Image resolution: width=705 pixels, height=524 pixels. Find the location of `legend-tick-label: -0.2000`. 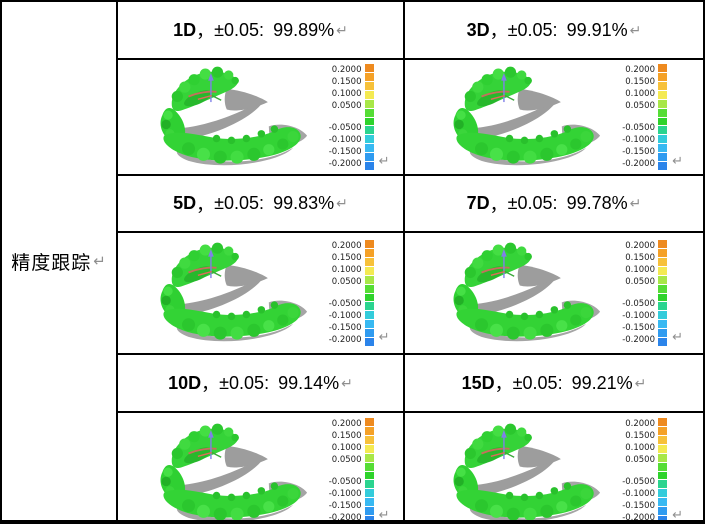

legend-tick-label: -0.2000 is located at coordinates (638, 516).